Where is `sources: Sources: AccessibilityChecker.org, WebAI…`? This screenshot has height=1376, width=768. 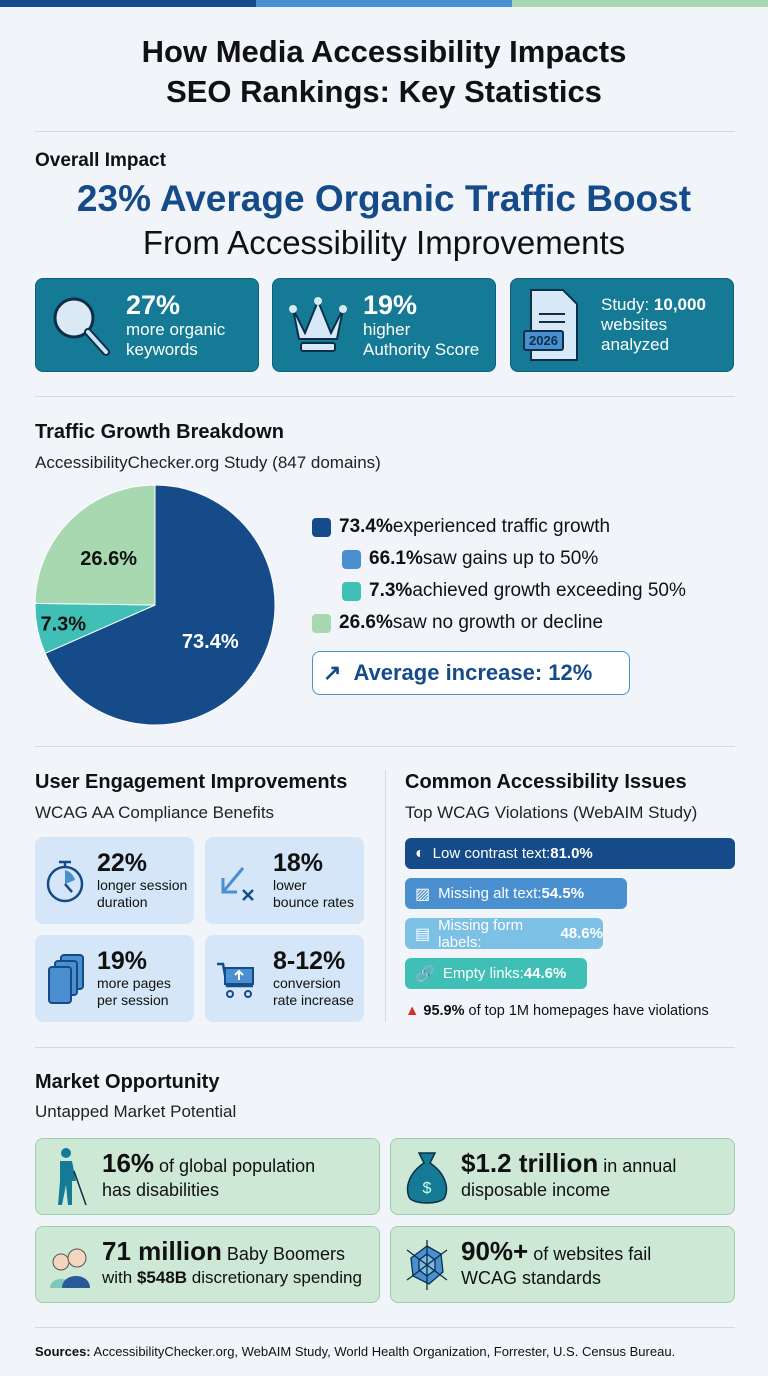 sources: Sources: AccessibilityChecker.org, WebAI… is located at coordinates (355, 1351).